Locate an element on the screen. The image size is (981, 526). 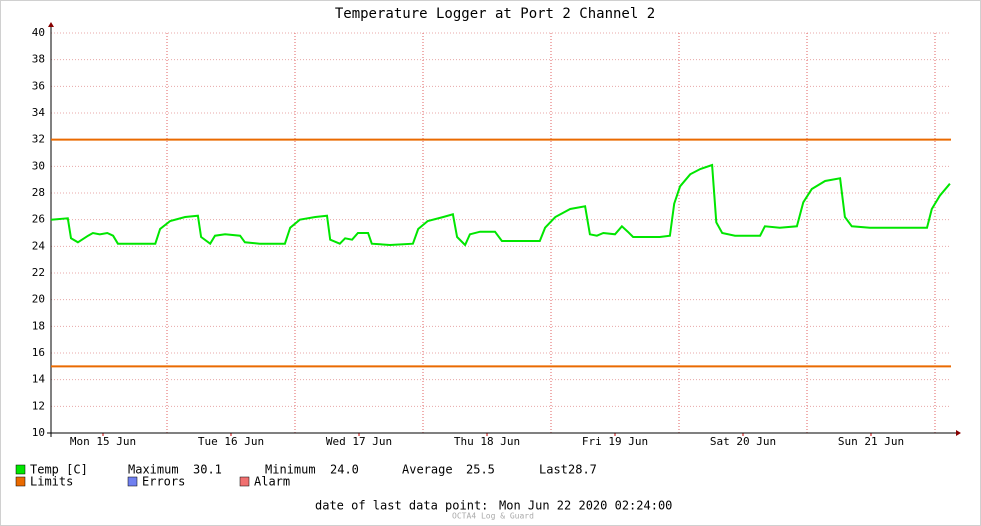
y-tick-label: 10 is located at coordinates (38, 432).